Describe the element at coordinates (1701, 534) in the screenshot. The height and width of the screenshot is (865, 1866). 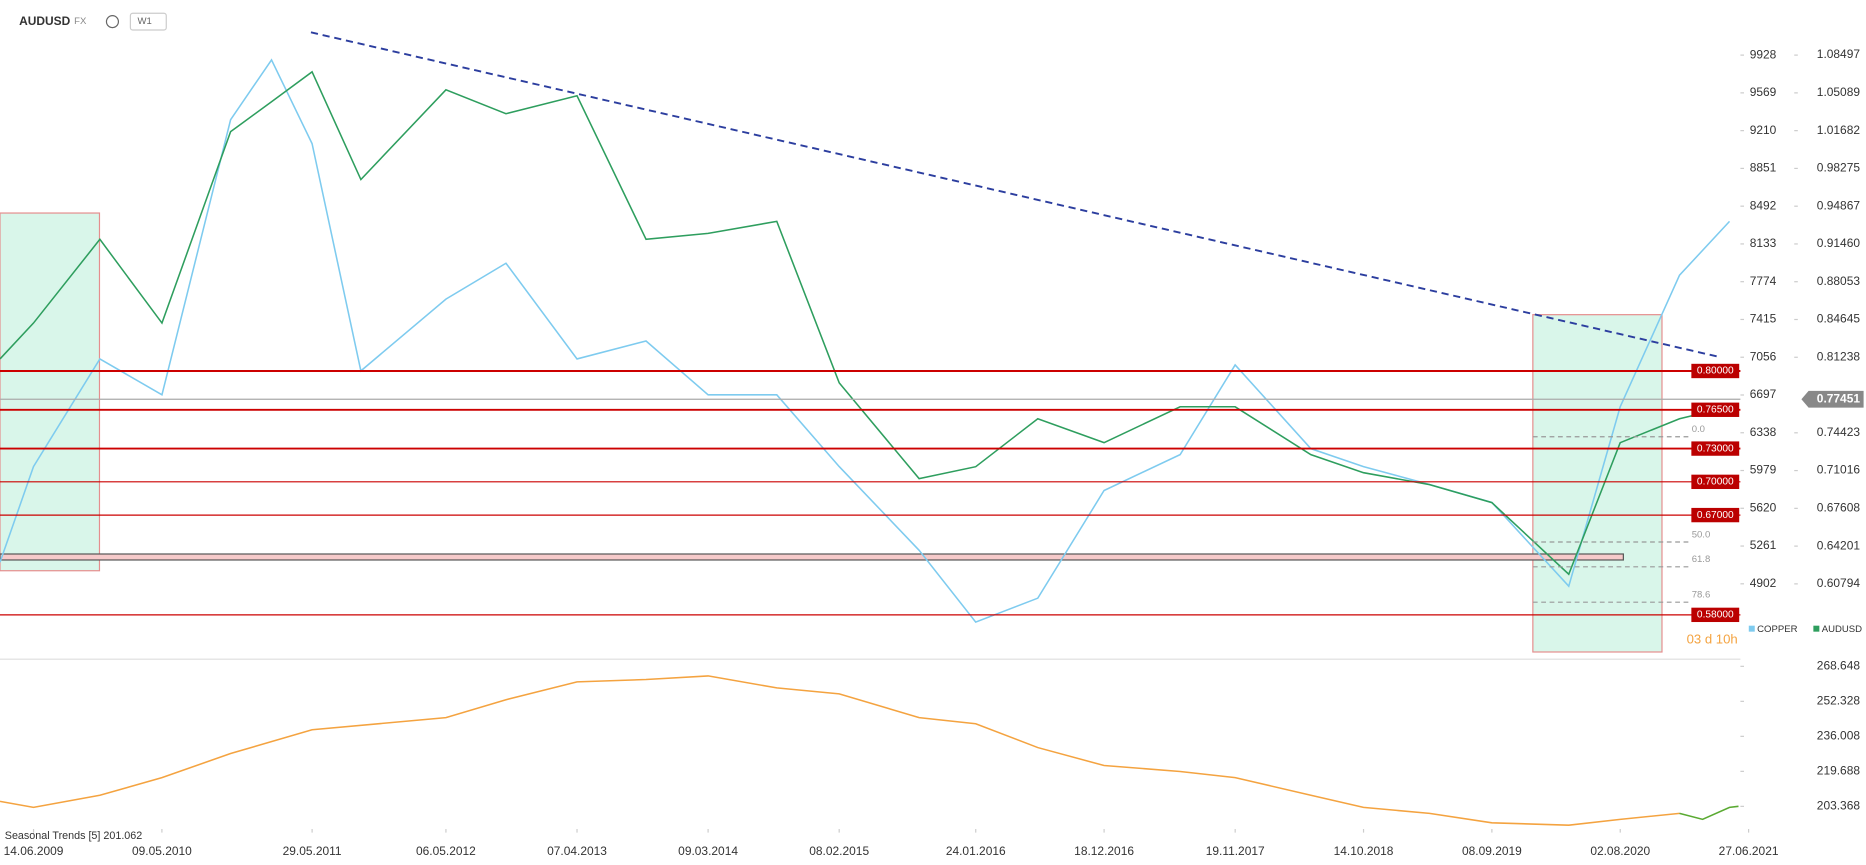
I see `fib-label: 50.0` at that location.